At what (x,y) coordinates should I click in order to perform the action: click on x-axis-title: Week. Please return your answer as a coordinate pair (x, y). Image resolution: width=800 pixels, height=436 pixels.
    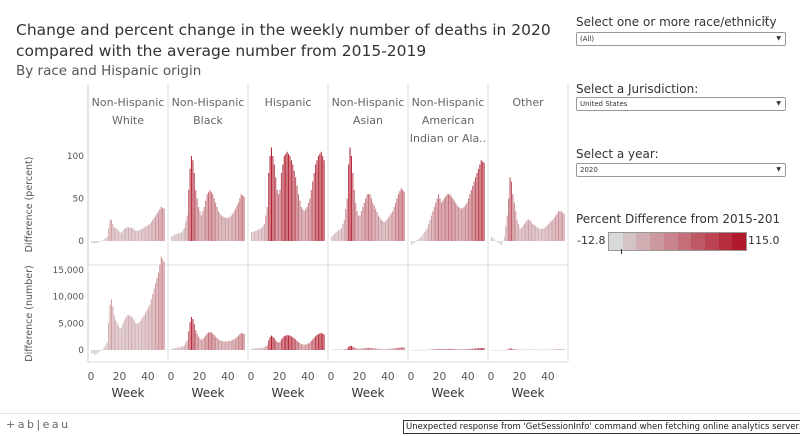
    Looking at the image, I should click on (368, 393).